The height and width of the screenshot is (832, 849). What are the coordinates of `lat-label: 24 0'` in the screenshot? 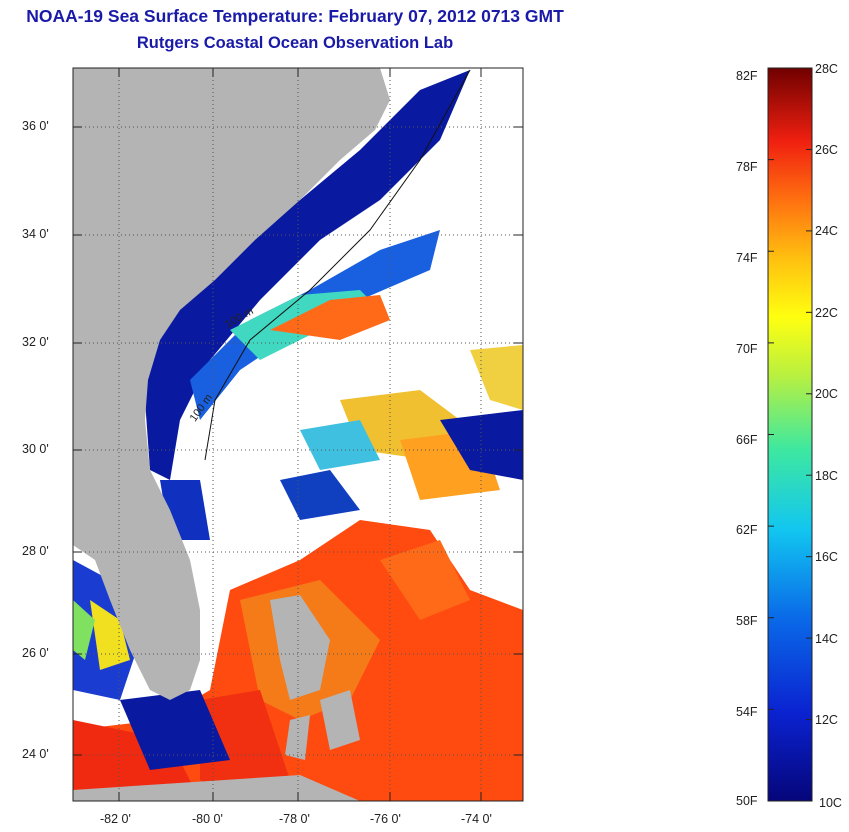 It's located at (35, 754).